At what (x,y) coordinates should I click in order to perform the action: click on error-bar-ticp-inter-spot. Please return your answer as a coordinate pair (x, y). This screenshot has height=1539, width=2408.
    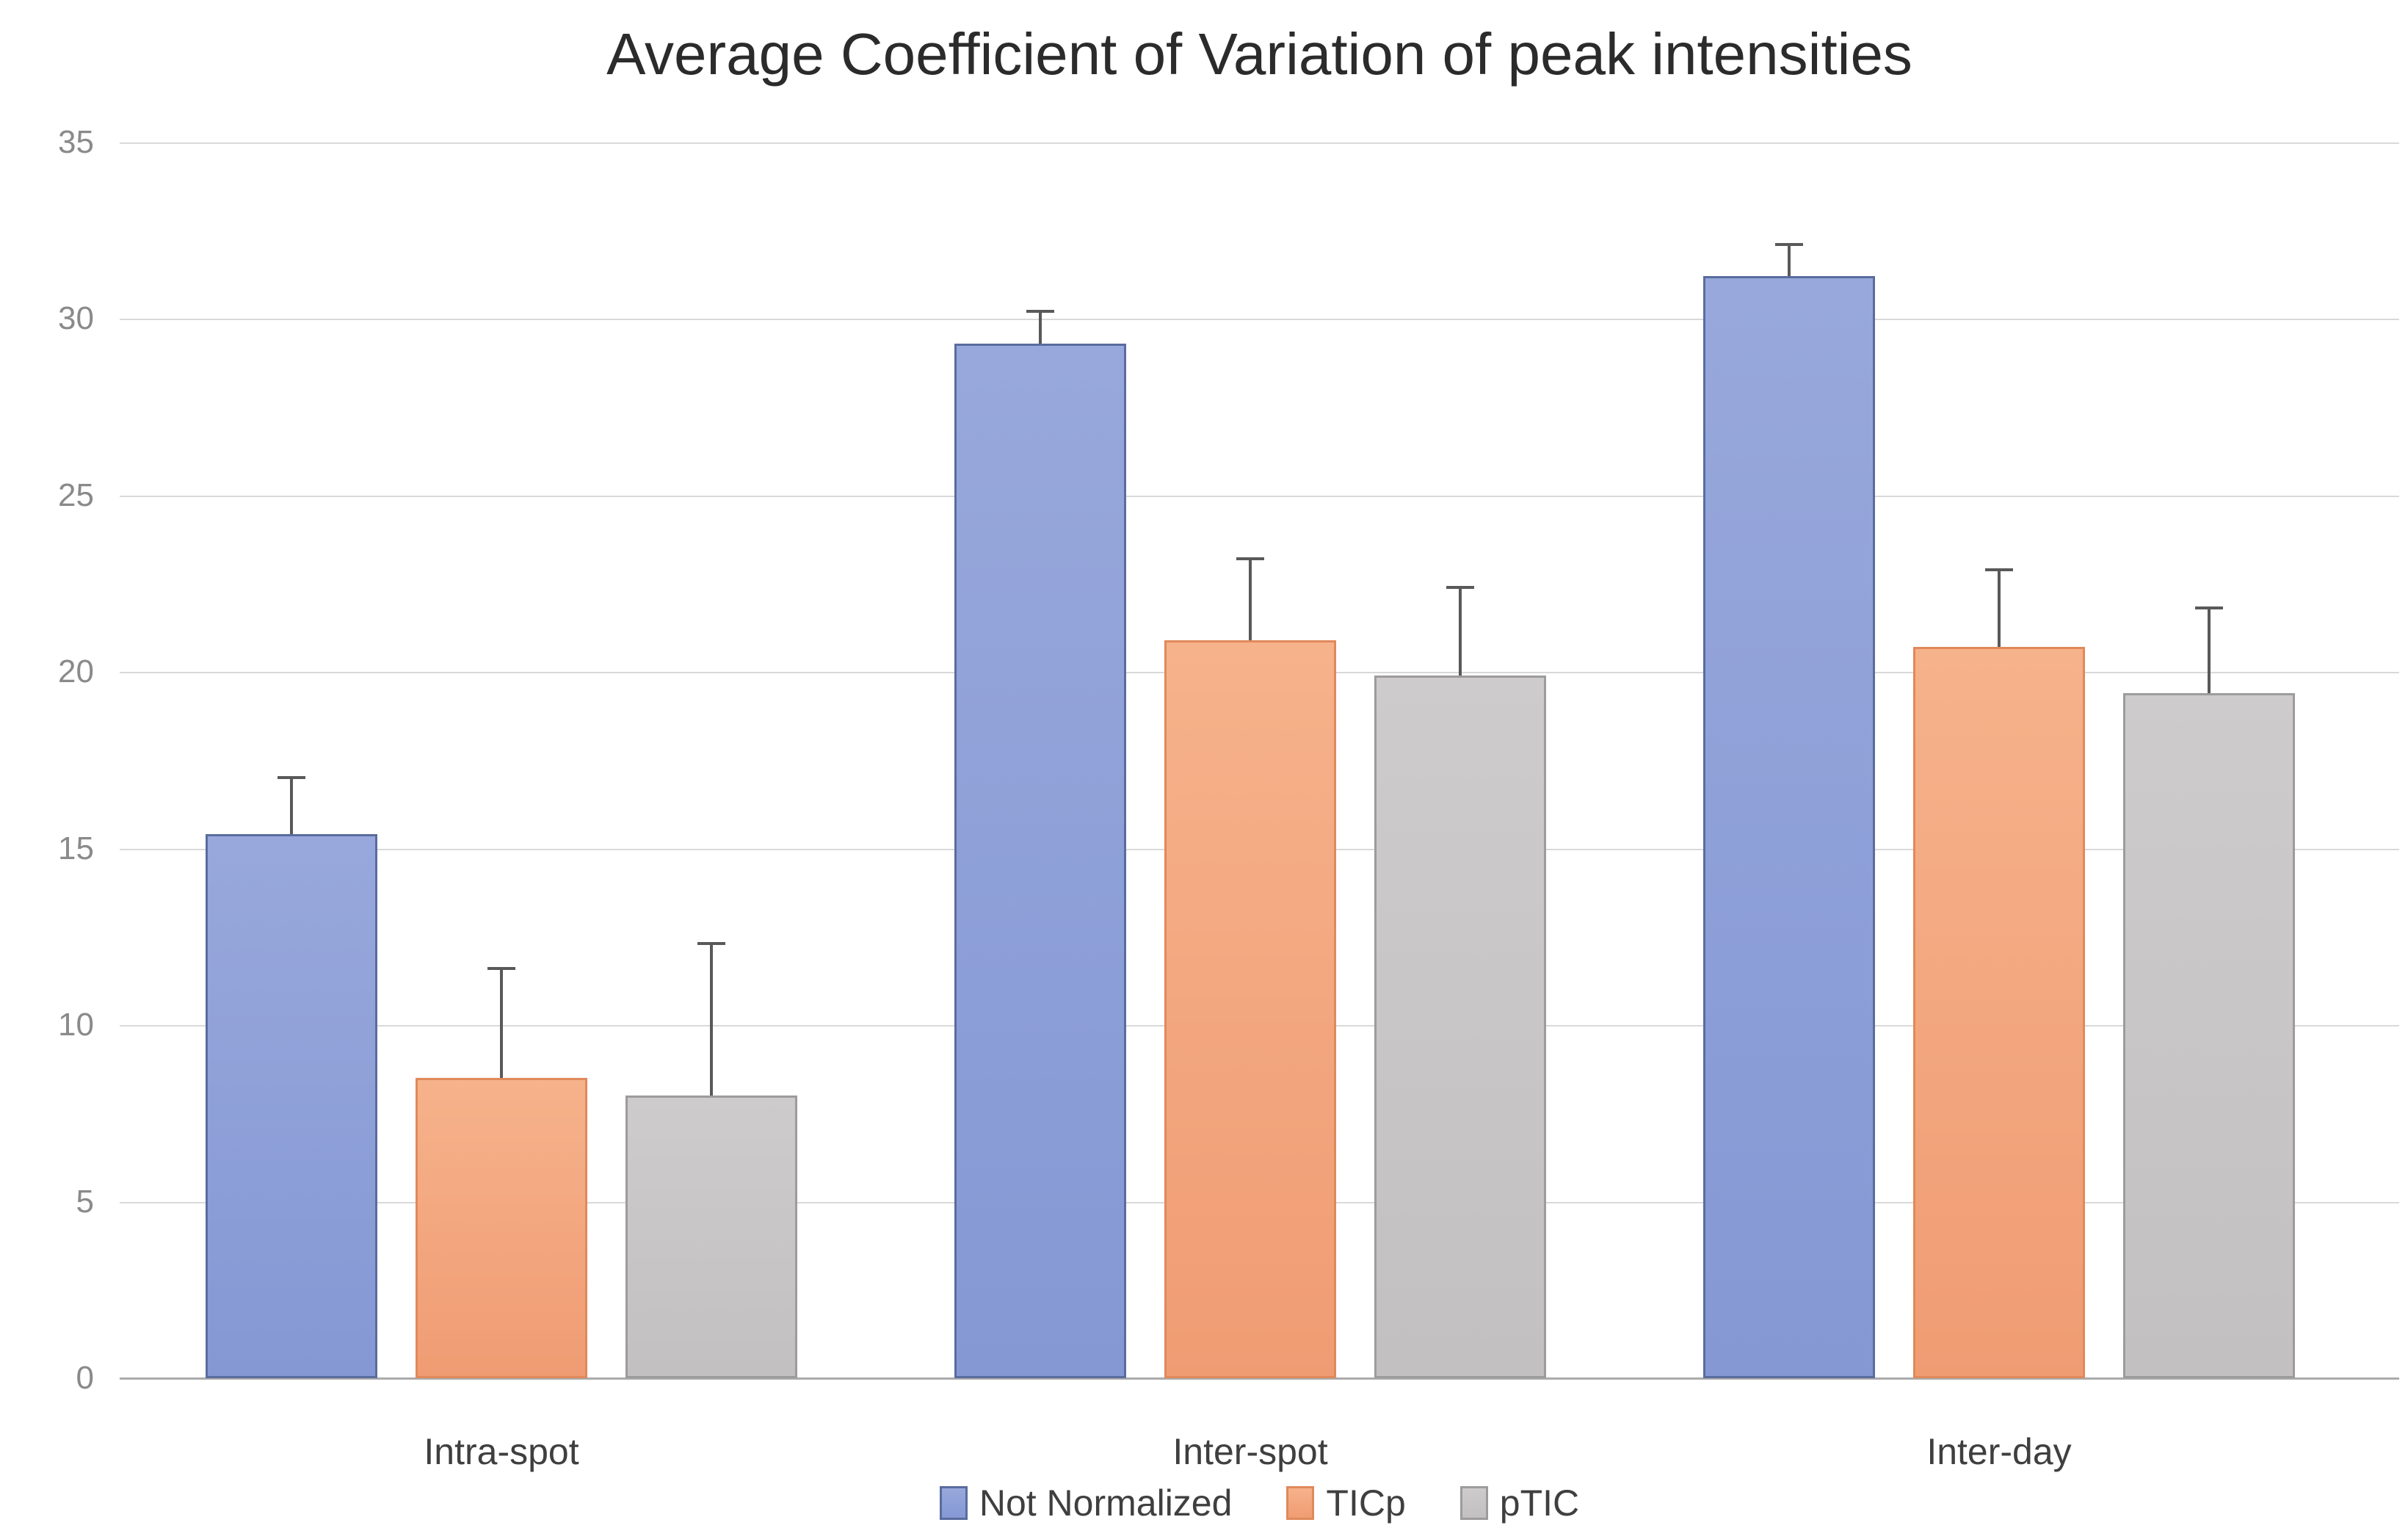
    Looking at the image, I should click on (1250, 599).